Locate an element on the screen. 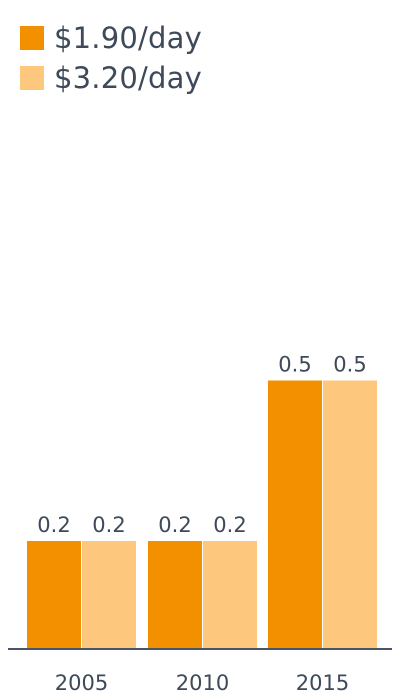 This screenshot has width=400, height=700. legend-label-1-90: $1.90/day is located at coordinates (128, 38).